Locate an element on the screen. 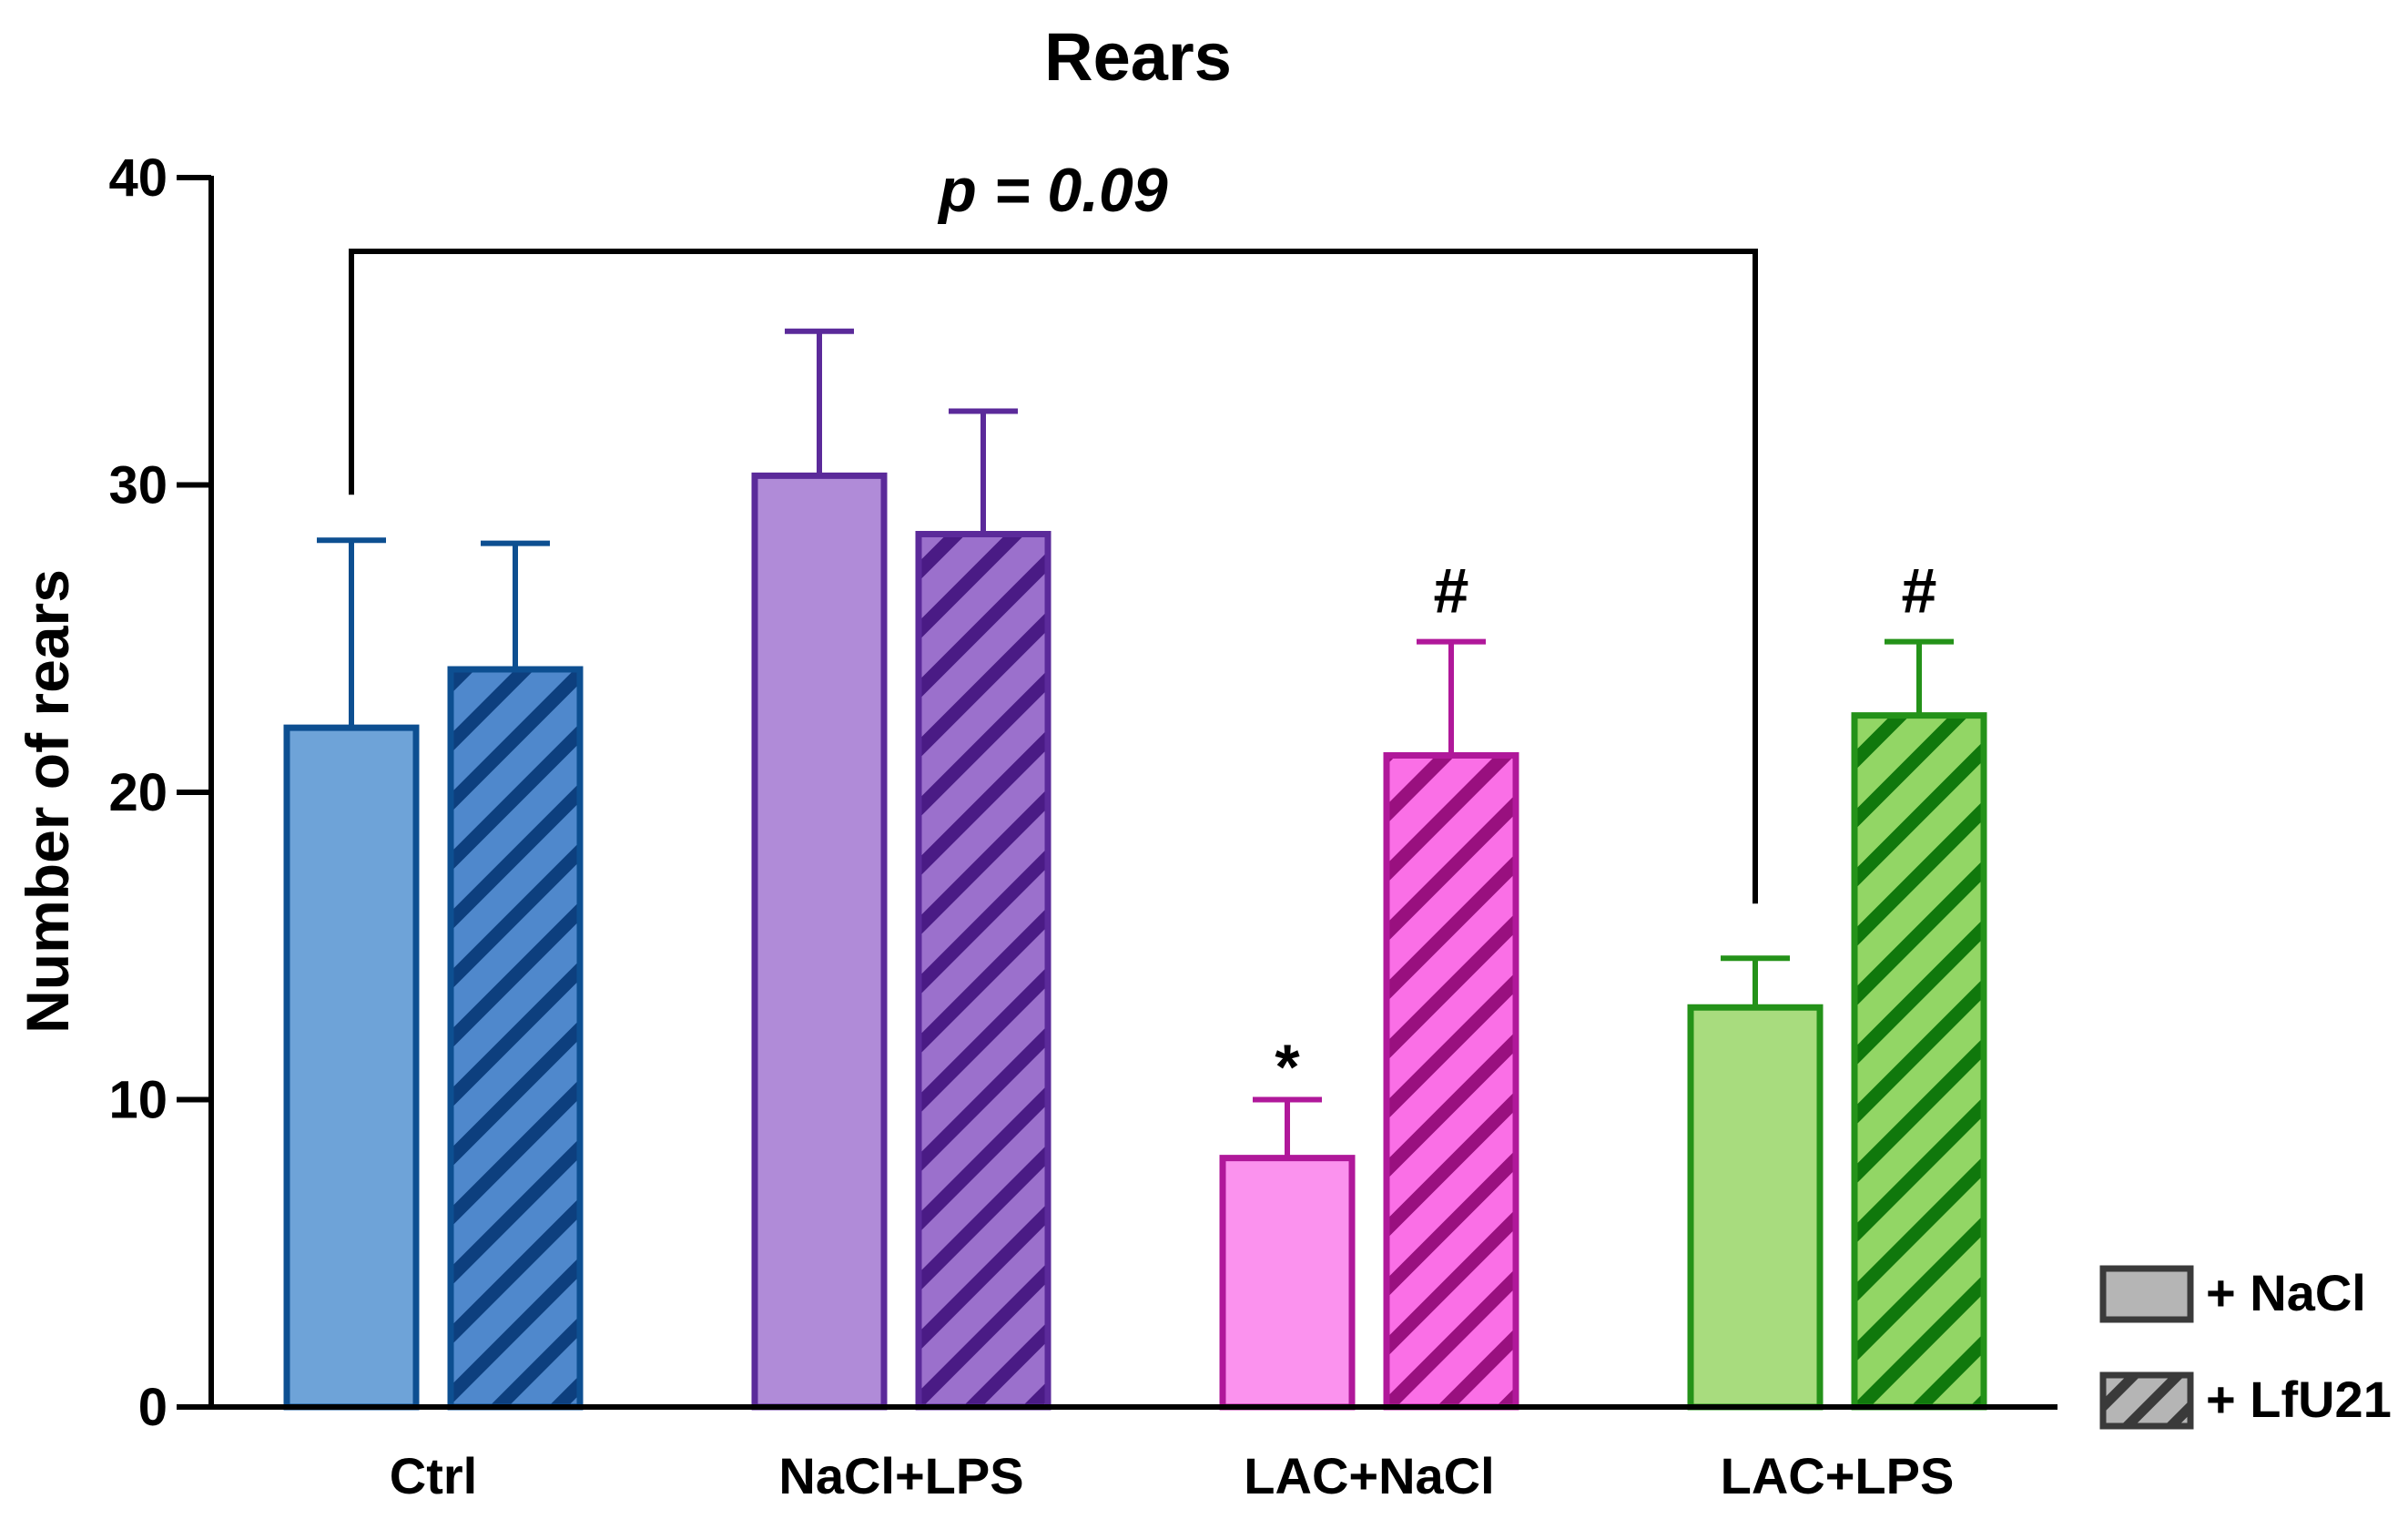  x-tick-label: LAC+NaCl is located at coordinates (1369, 1475).